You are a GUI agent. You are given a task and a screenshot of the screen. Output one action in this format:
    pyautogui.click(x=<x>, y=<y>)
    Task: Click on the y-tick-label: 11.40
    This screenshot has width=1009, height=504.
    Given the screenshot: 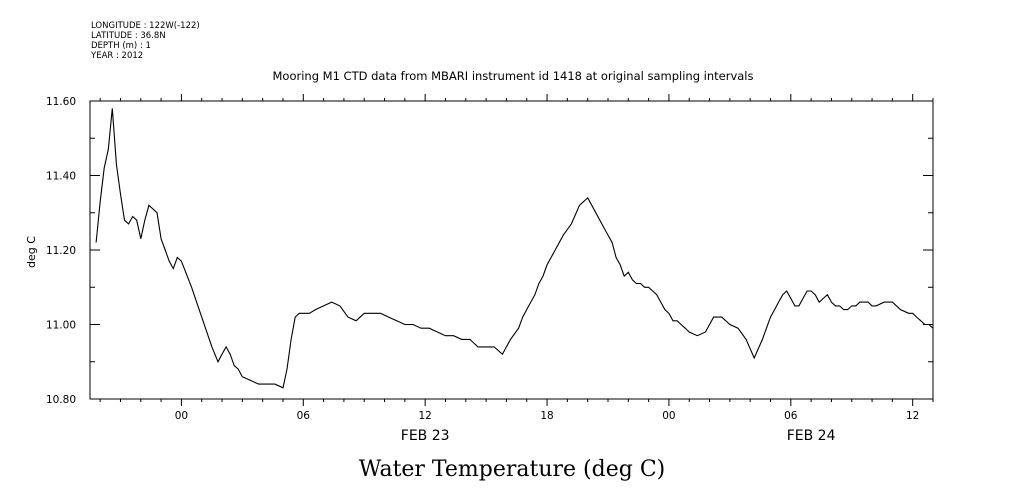 What is the action you would take?
    pyautogui.click(x=61, y=177)
    